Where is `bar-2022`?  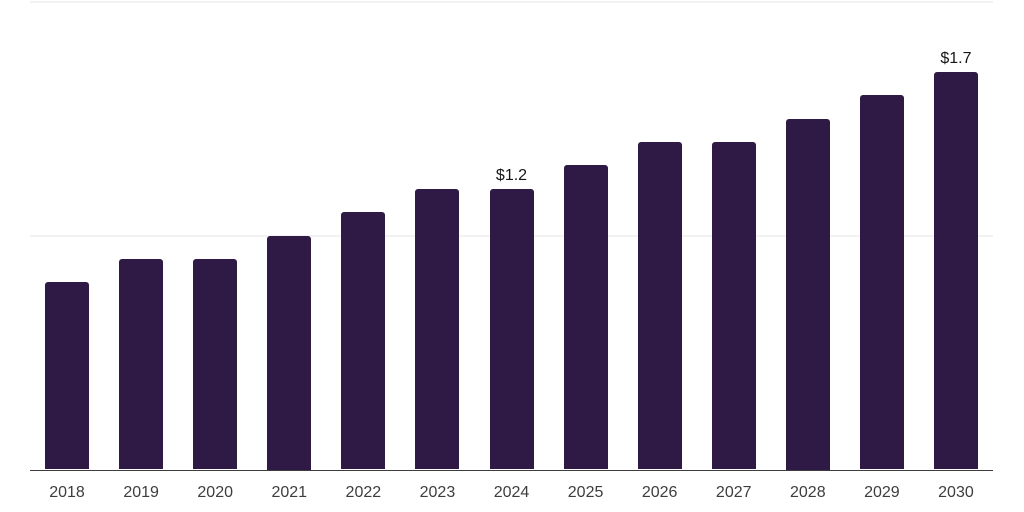 bar-2022 is located at coordinates (363, 341).